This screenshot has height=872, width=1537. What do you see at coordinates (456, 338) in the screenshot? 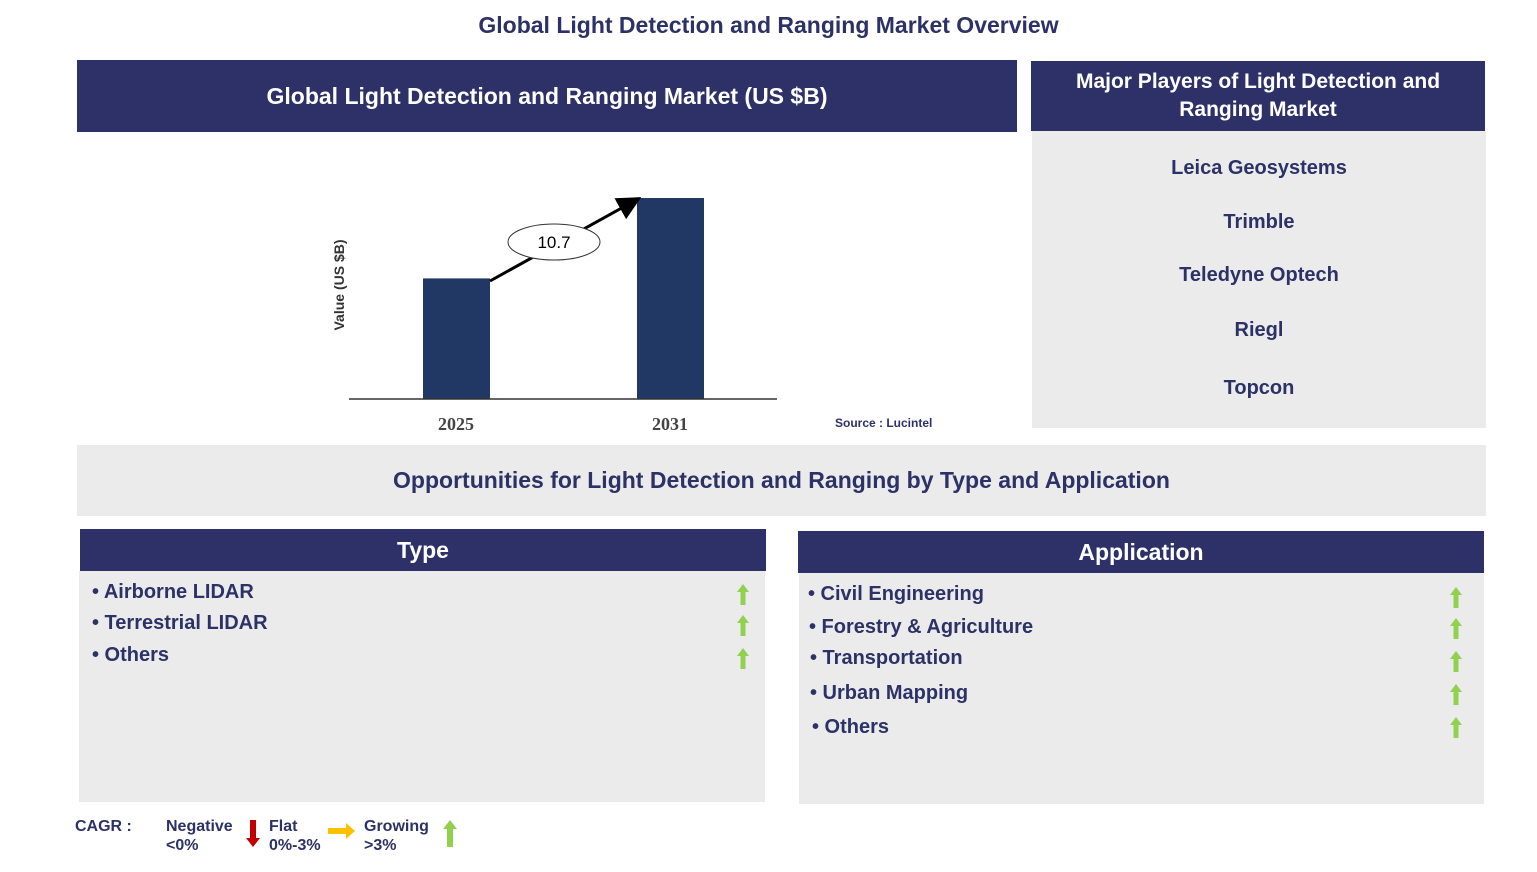
I see `bar-2025` at bounding box center [456, 338].